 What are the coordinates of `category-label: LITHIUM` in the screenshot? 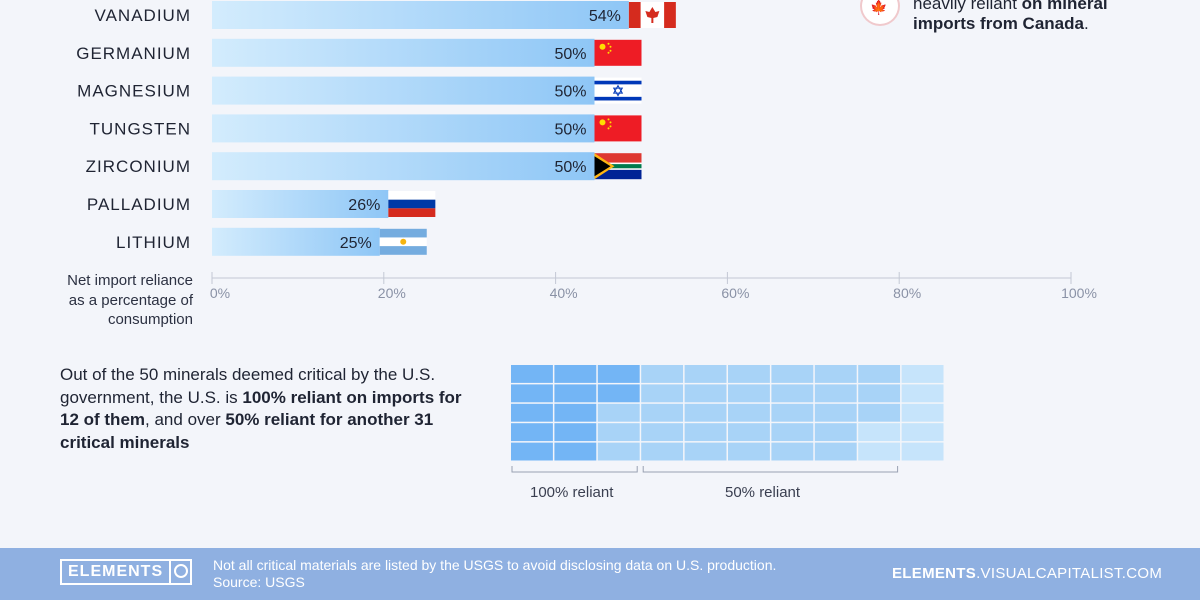 It's located at (153, 242).